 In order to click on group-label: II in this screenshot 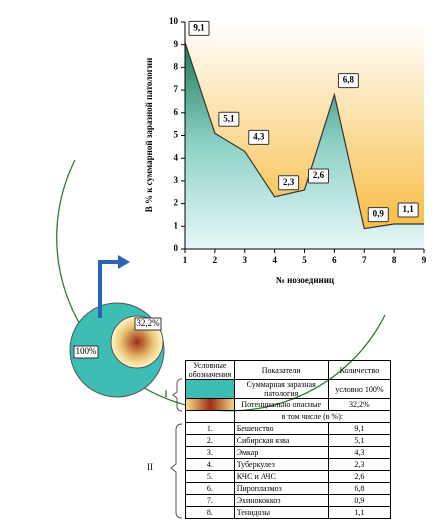, I will do `click(150, 467)`.